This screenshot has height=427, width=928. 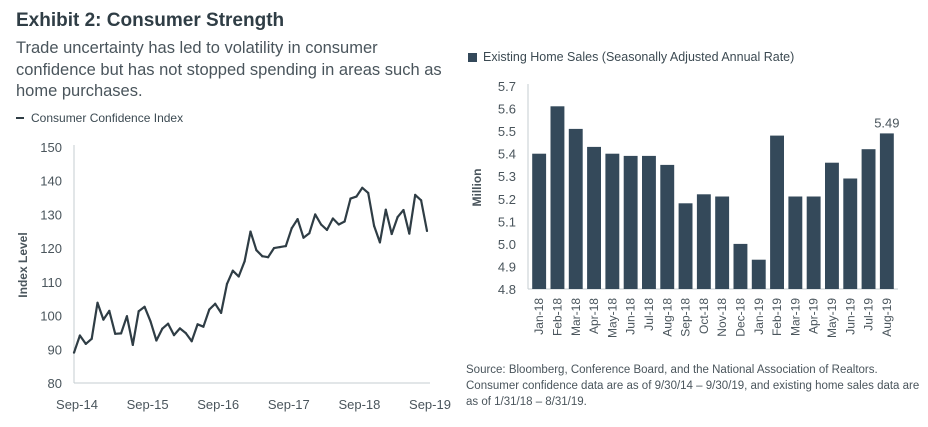 What do you see at coordinates (20, 118) in the screenshot?
I see `line-legend-swatch` at bounding box center [20, 118].